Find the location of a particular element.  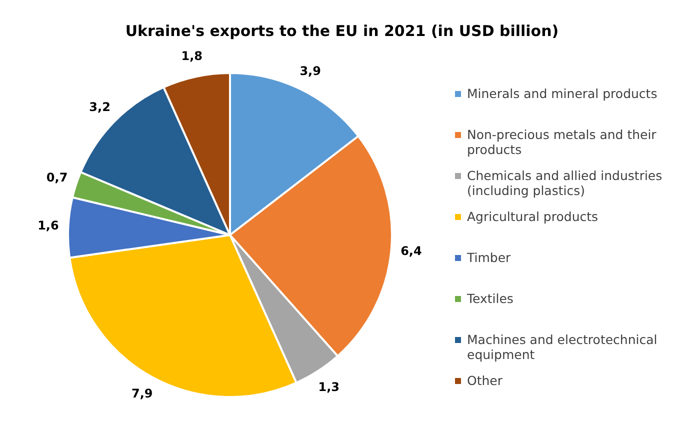

legend-label: Textiles is located at coordinates (490, 298).